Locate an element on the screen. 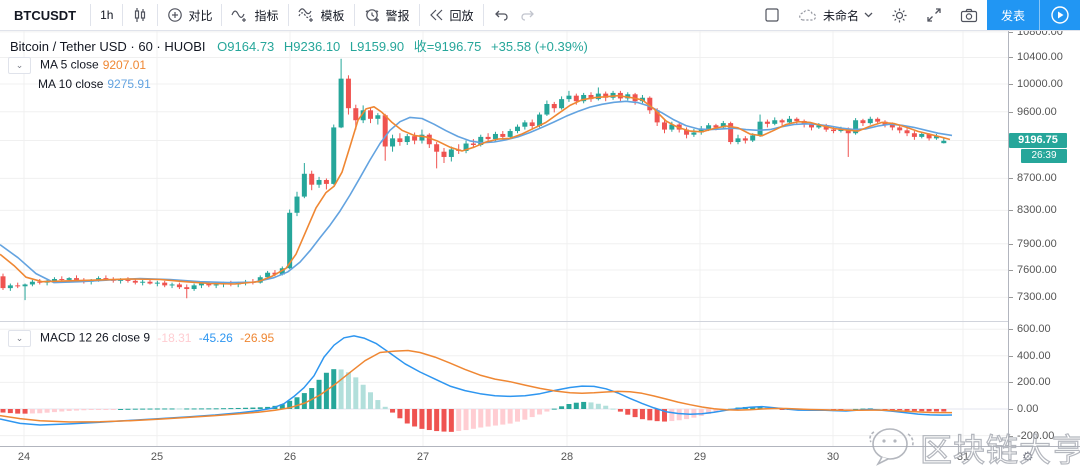  last-price-label: 9196.75 is located at coordinates (1038, 140).